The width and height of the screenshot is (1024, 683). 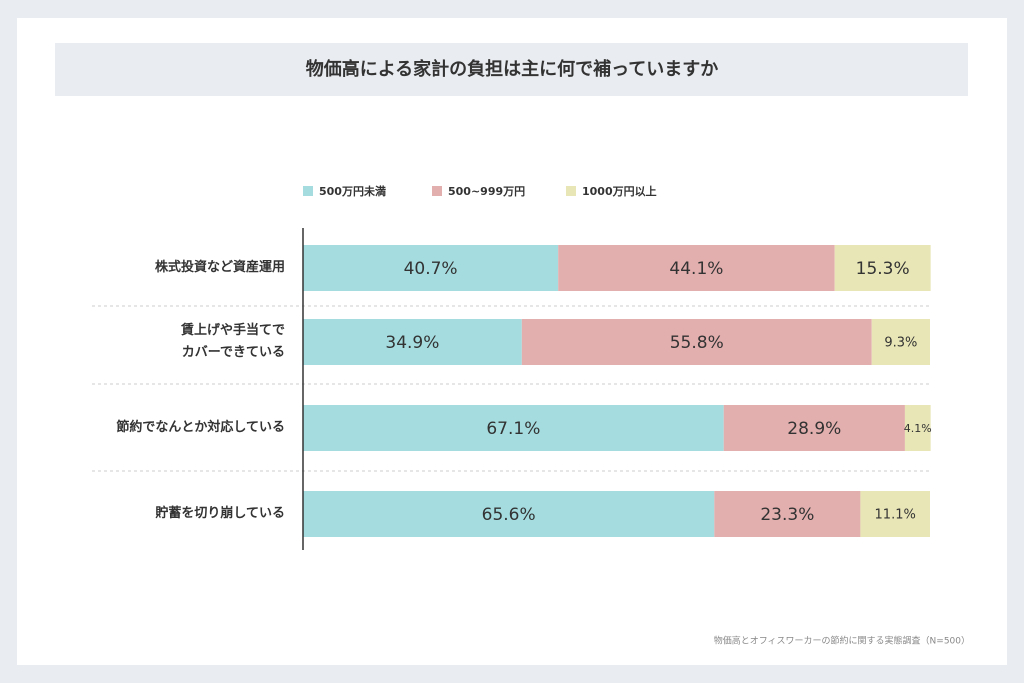 I want to click on value-label: 4.1%, so click(x=918, y=428).